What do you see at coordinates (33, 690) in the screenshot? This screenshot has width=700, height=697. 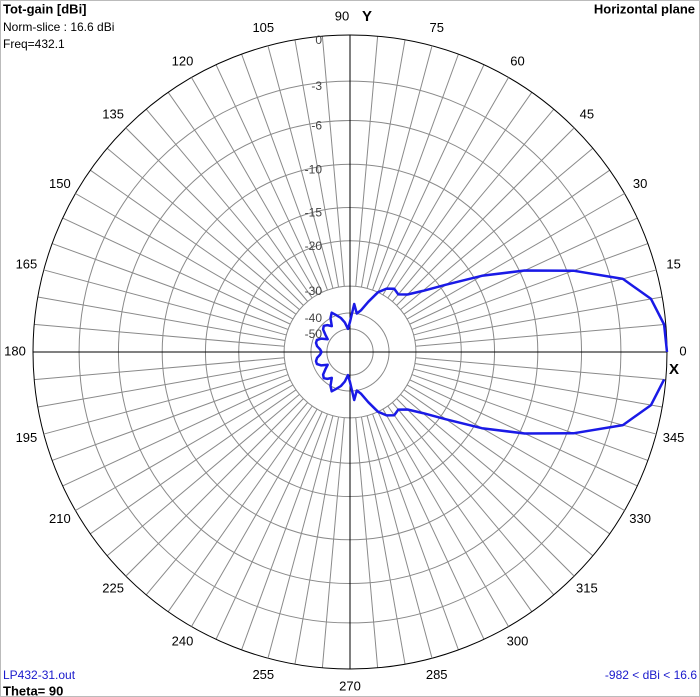 I see `theta-text: Theta= 90` at bounding box center [33, 690].